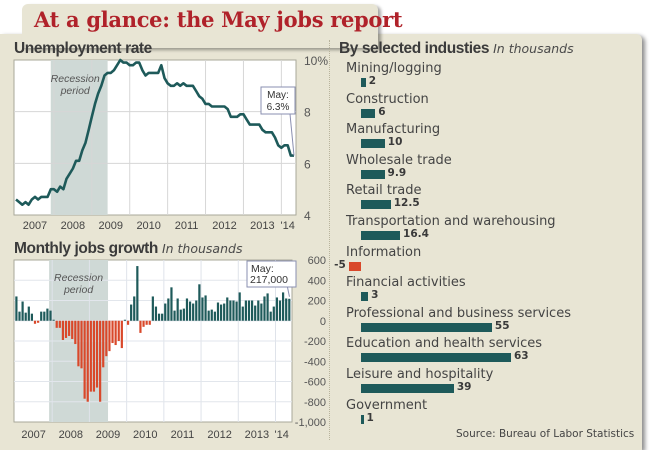 This screenshot has width=650, height=450. I want to click on industry-value: 16.4, so click(416, 234).